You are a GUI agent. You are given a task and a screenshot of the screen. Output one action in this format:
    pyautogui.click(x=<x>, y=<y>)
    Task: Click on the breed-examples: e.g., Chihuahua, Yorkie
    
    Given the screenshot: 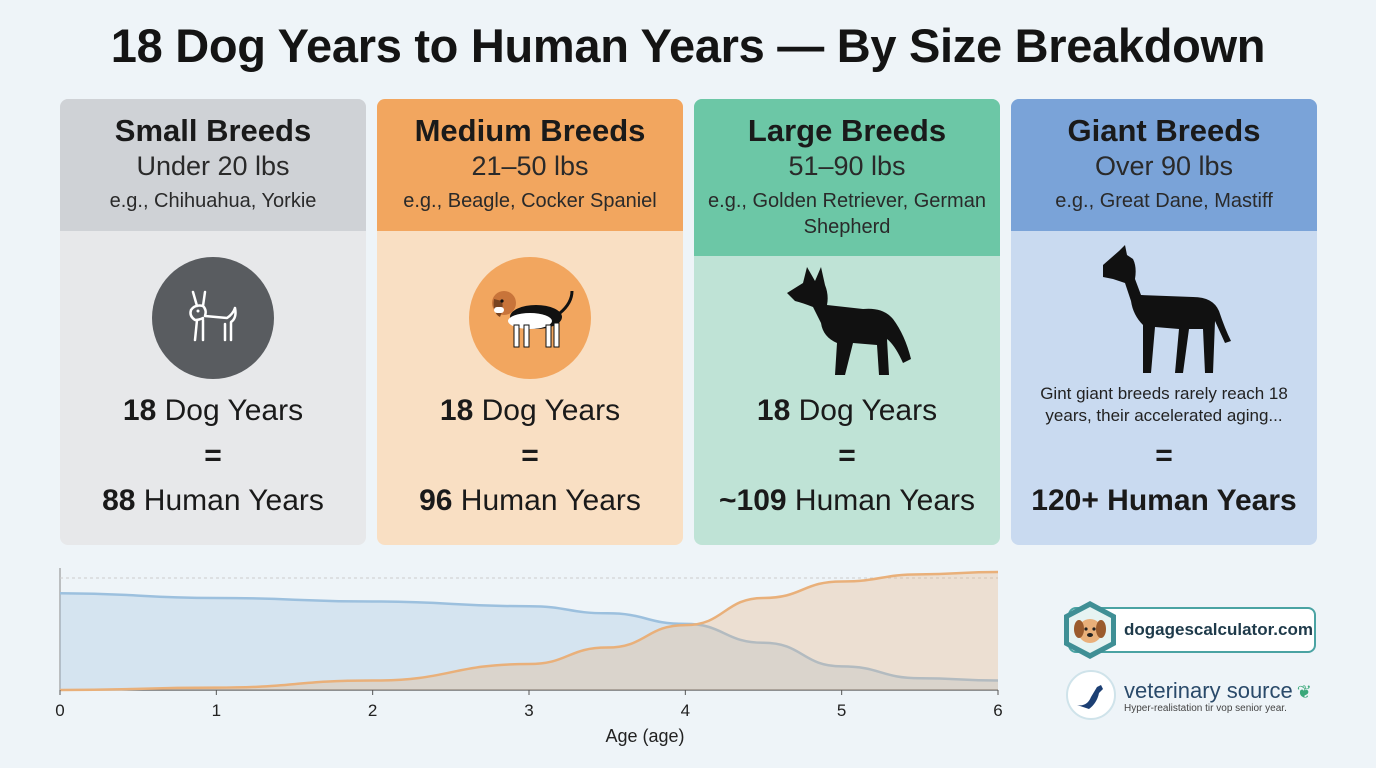 What is the action you would take?
    pyautogui.click(x=213, y=201)
    